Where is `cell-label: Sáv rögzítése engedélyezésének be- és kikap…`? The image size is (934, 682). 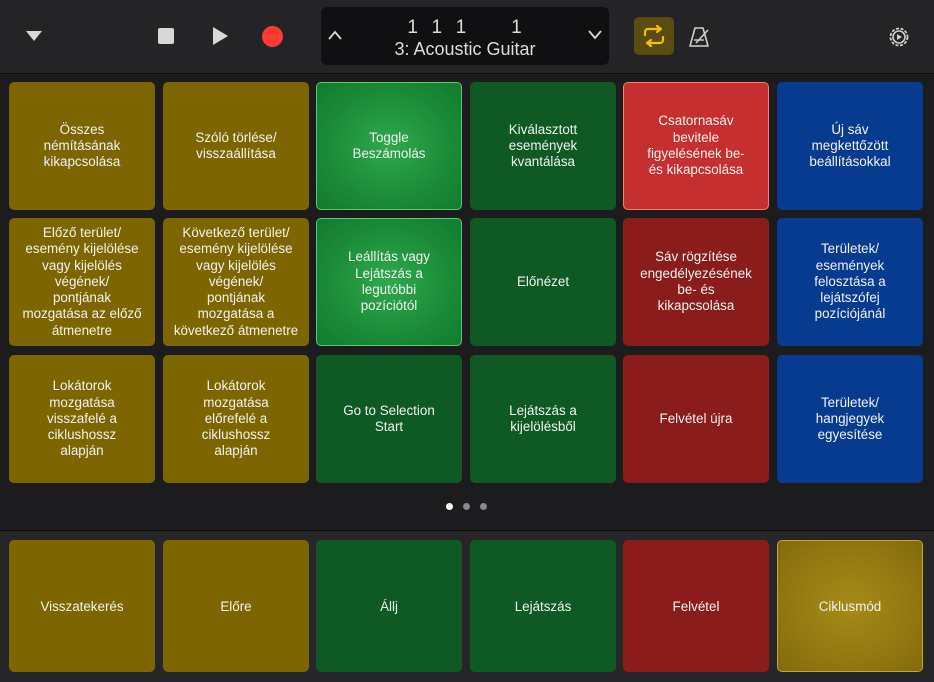
cell-label: Sáv rögzítése engedélyezésének be- és kikap… is located at coordinates (696, 281).